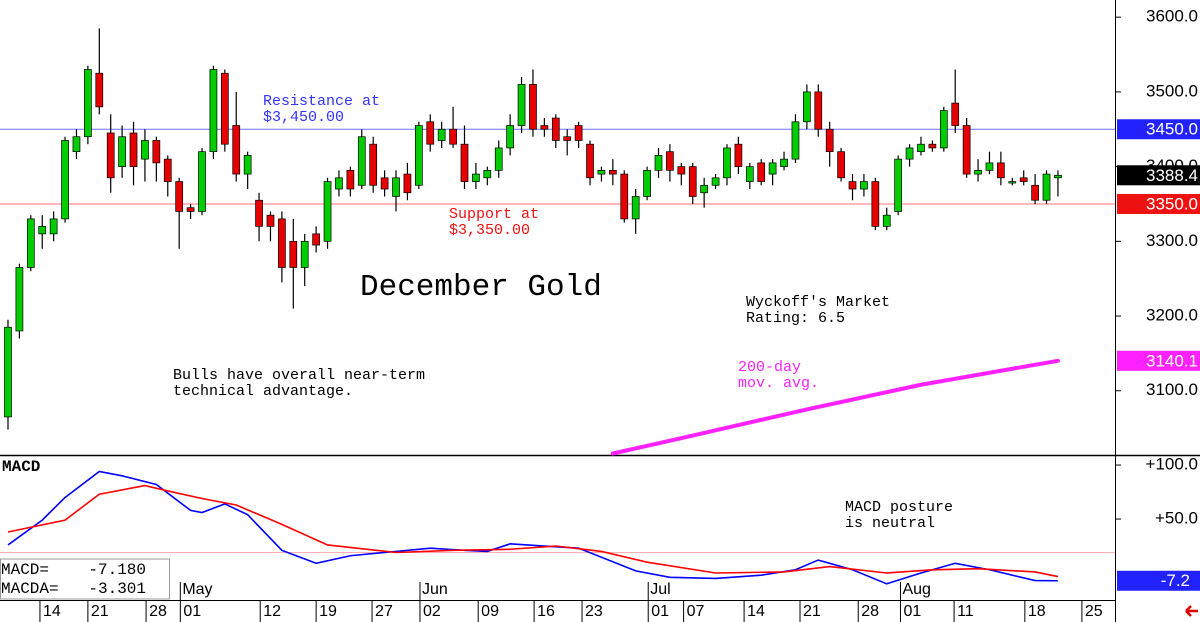  I want to click on support-box, so click(1158, 203).